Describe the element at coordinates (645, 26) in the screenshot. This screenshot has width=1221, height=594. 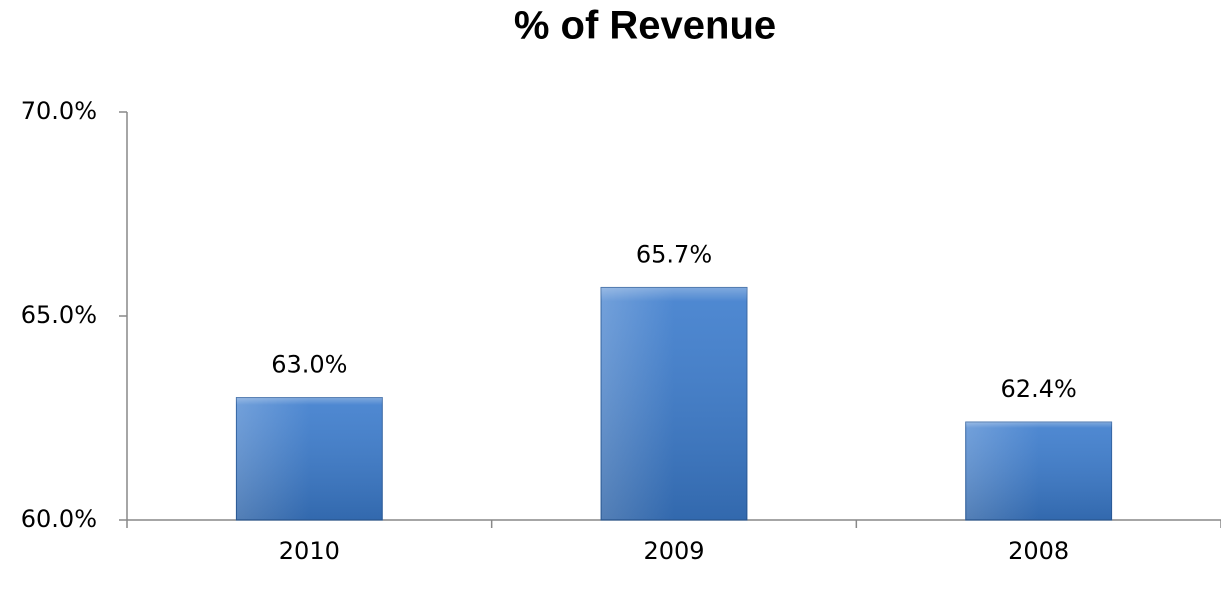
I see `chart-title: % of Revenue` at that location.